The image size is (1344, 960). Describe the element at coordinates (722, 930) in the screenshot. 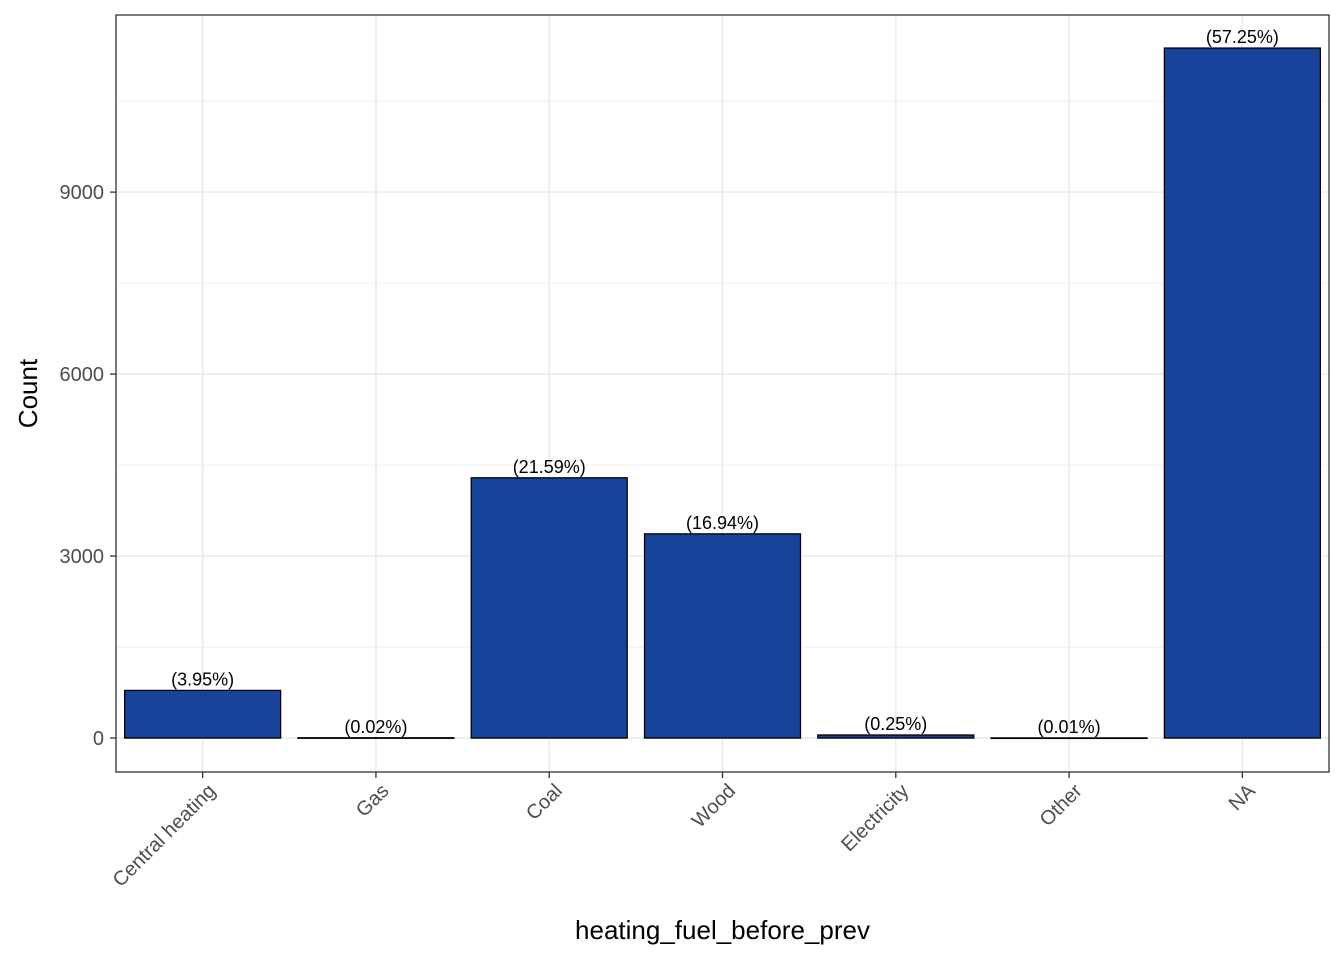

I see `x-axis-title: heating_fuel_before_prev` at that location.